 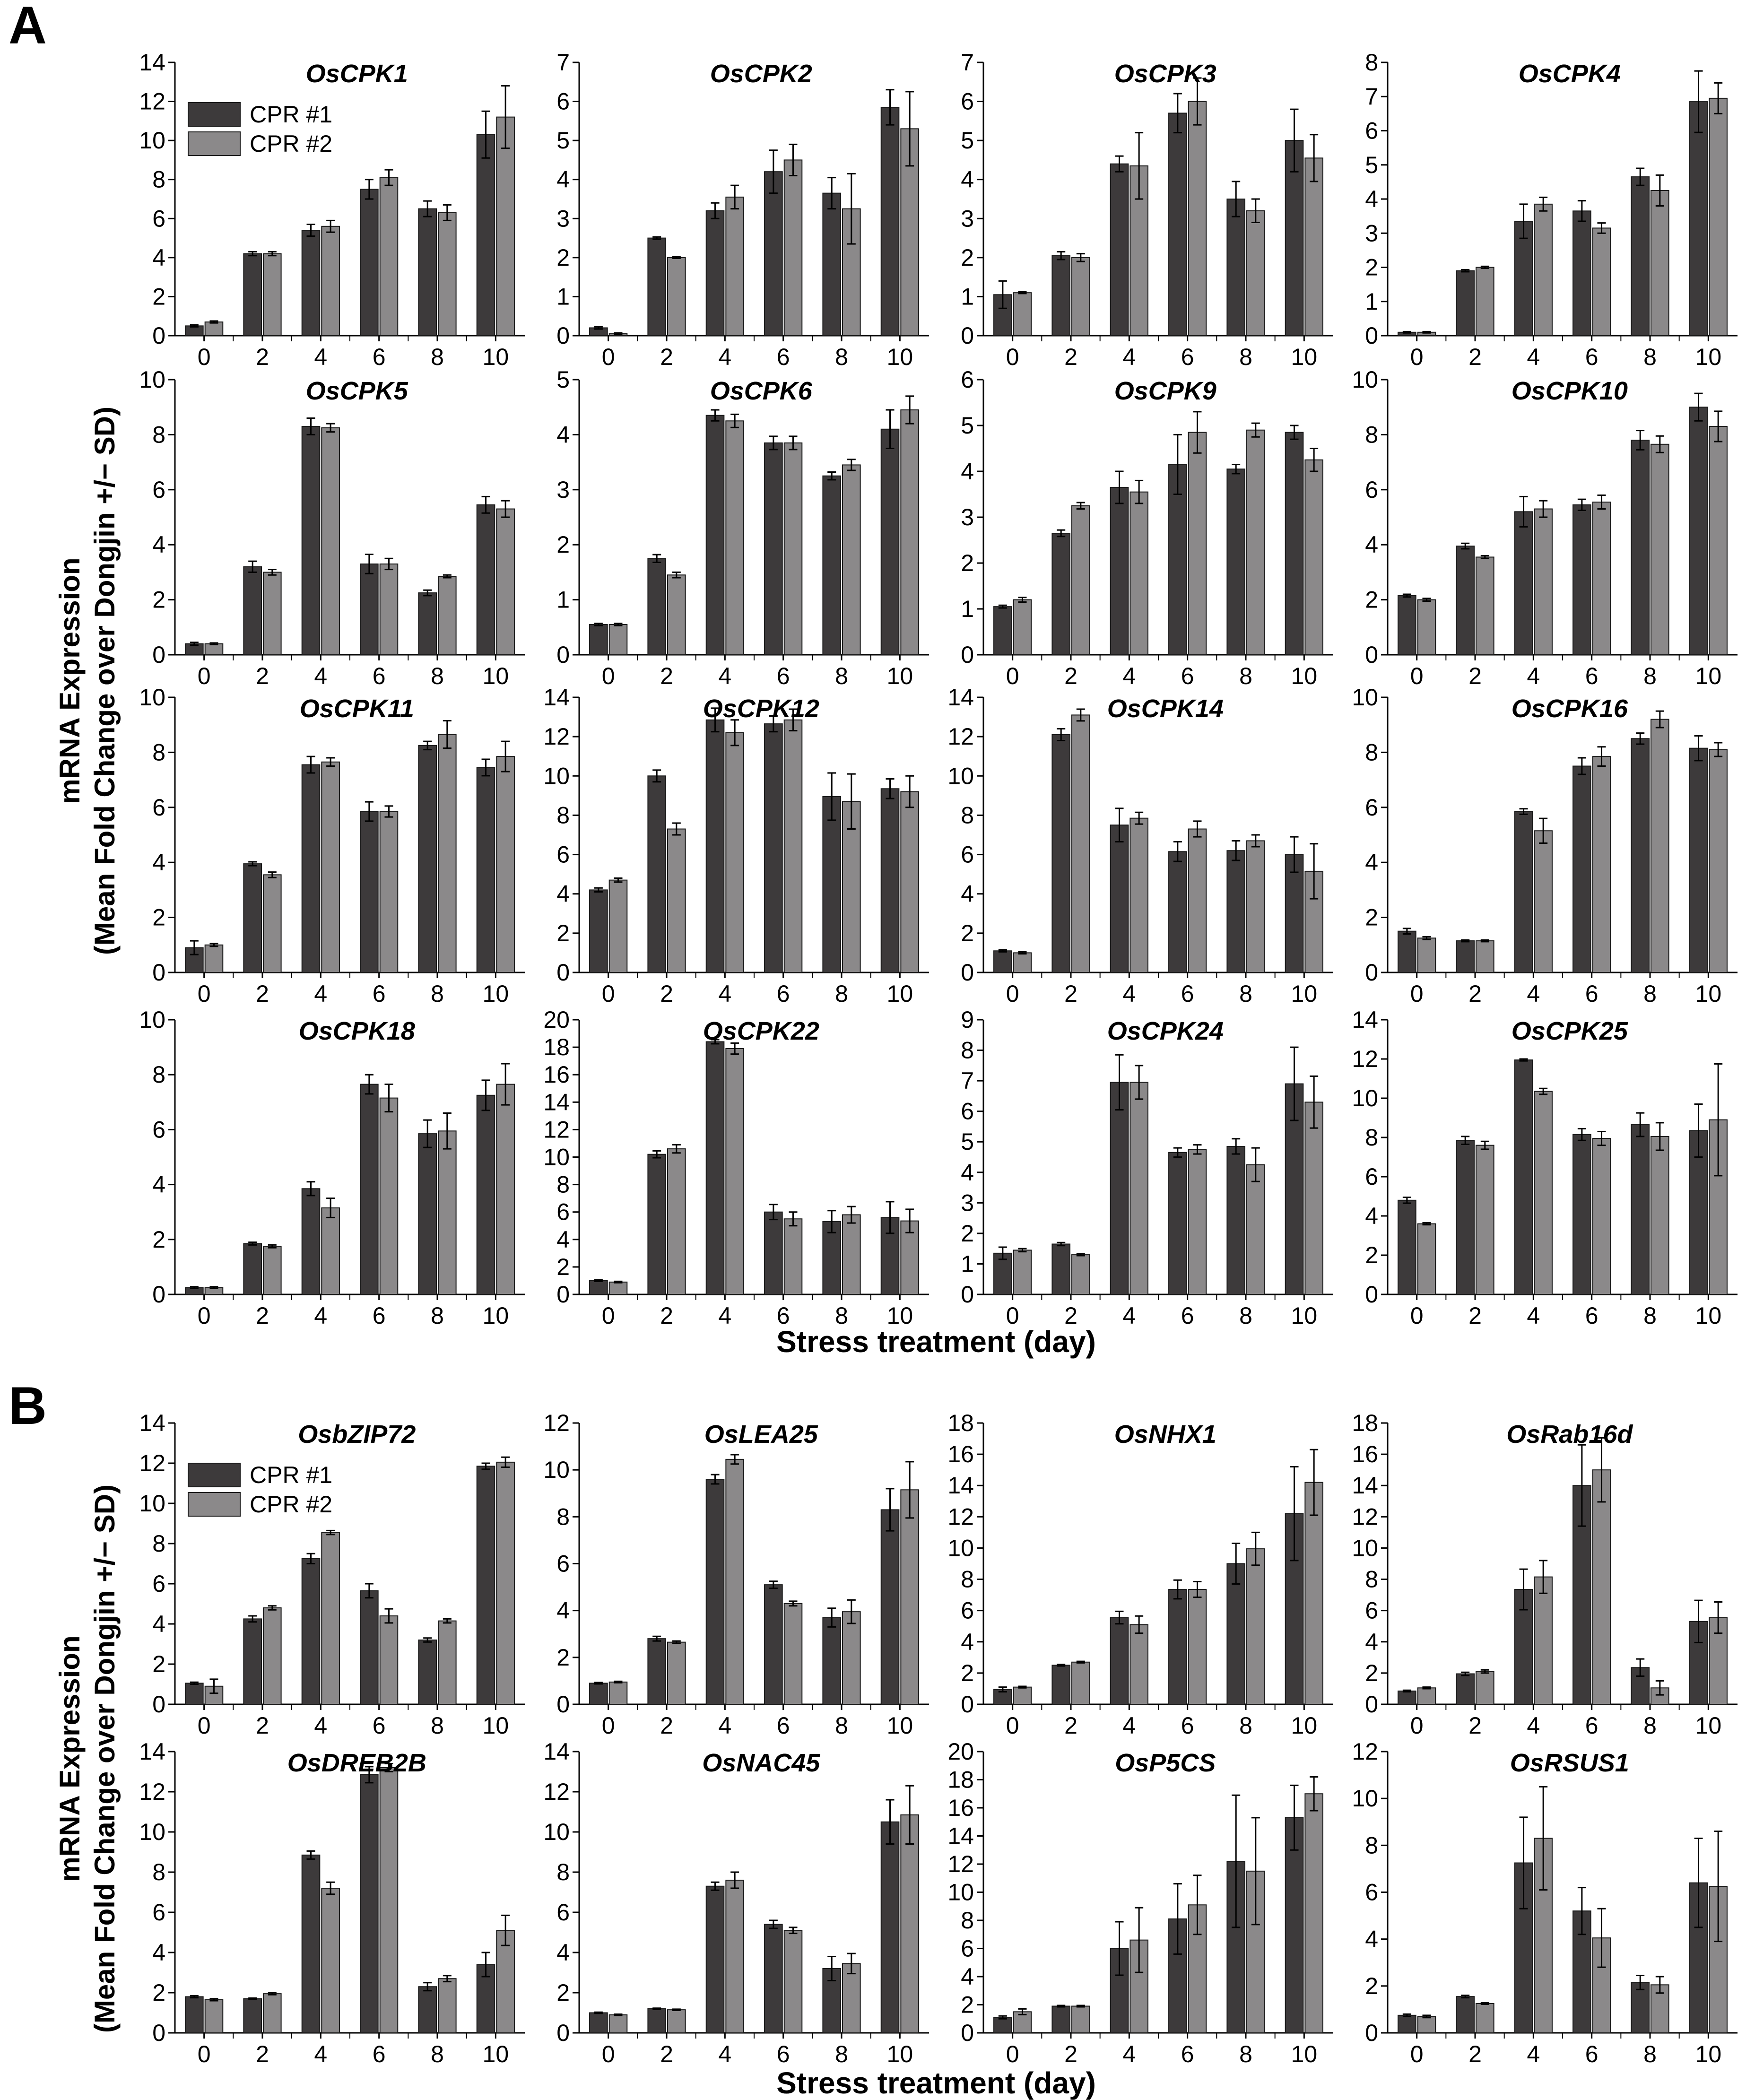 I want to click on y-tick-label: 1, so click(x=968, y=1264).